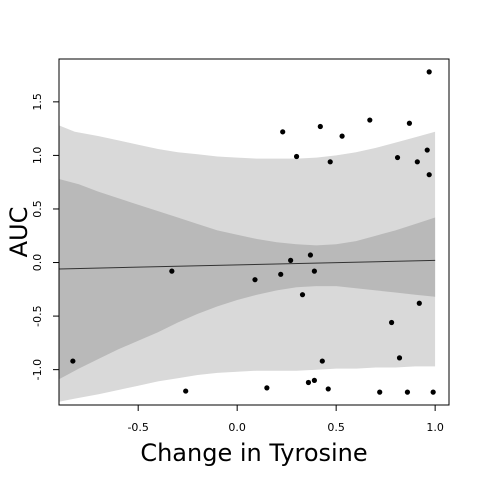 This screenshot has width=480, height=480. Describe the element at coordinates (37, 369) in the screenshot. I see `y-tick-label: -1.0` at that location.